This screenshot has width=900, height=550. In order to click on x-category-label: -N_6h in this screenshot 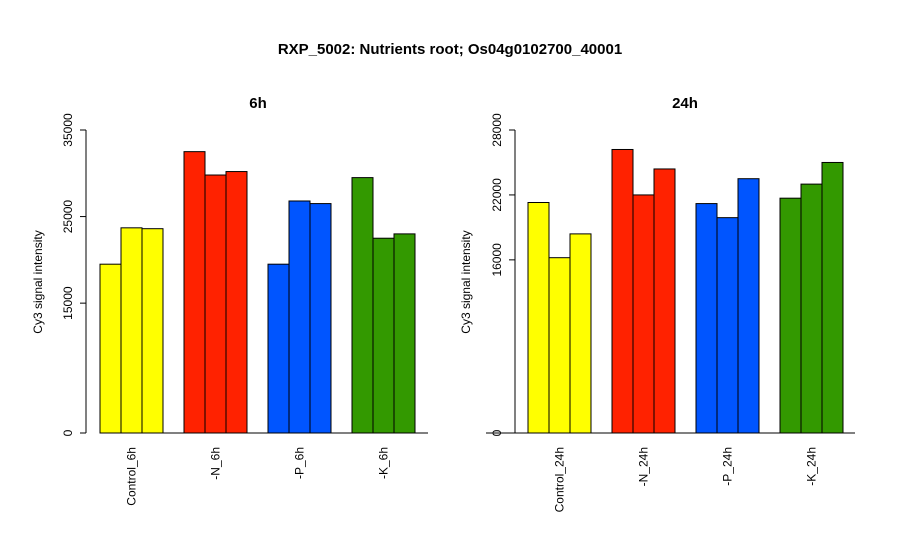, I will do `click(216, 463)`.